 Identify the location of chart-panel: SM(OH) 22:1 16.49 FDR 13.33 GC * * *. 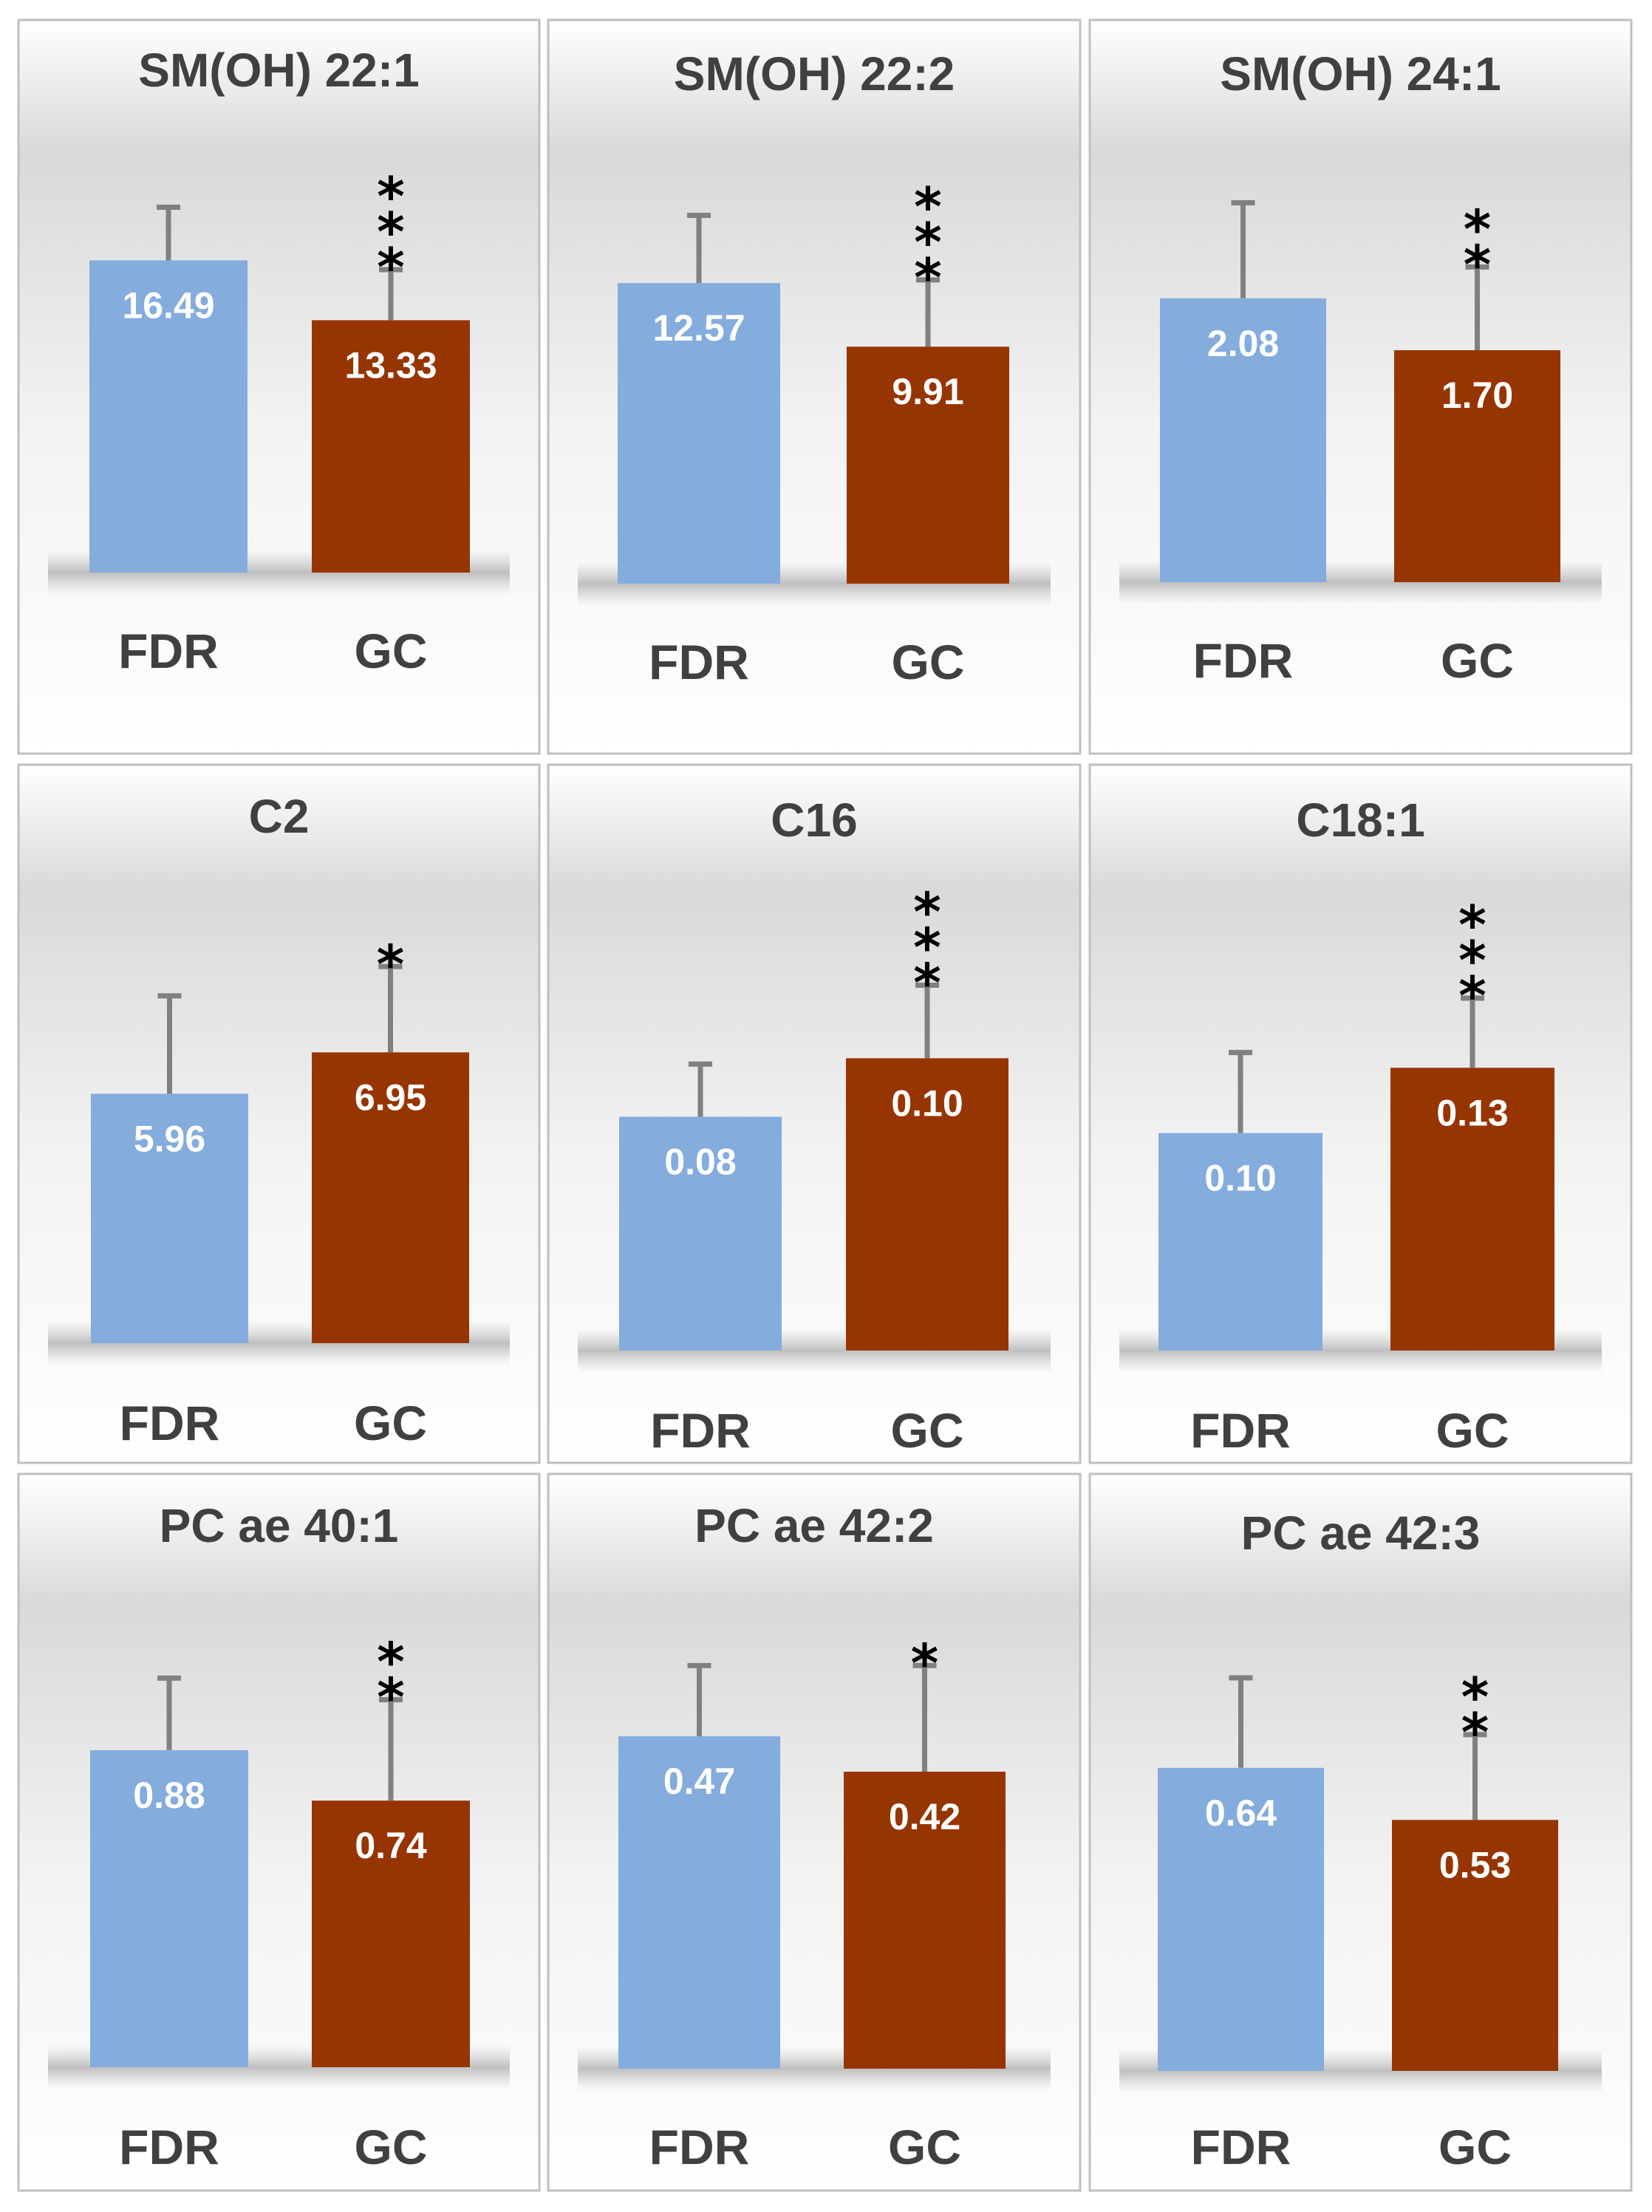
(279, 386).